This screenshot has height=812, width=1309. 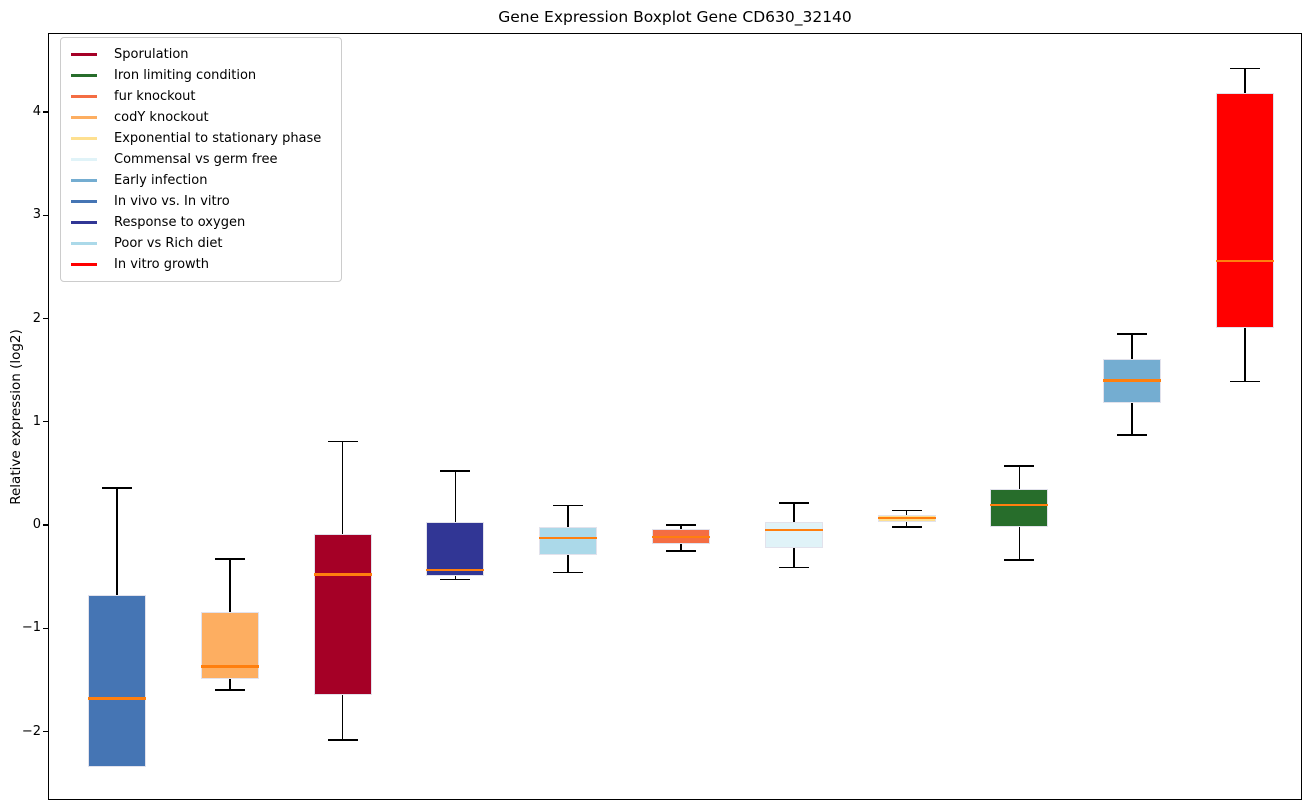 I want to click on legend-item-label: In vitro growth, so click(x=161, y=264).